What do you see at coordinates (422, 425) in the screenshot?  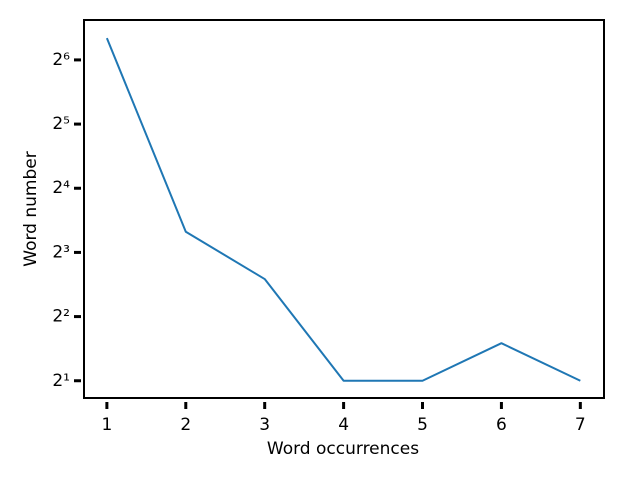 I see `x-tick-label: 5` at bounding box center [422, 425].